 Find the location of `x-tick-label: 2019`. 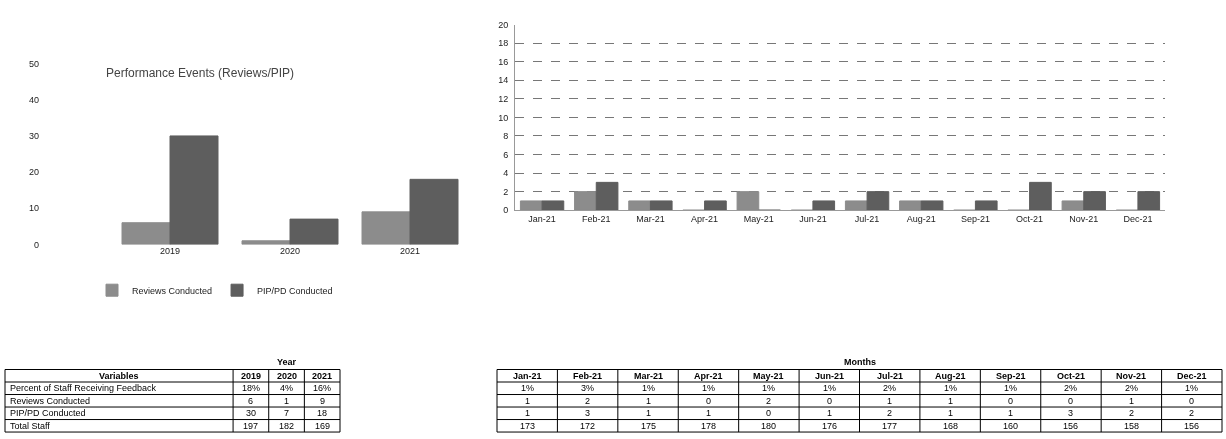

x-tick-label: 2019 is located at coordinates (170, 251).